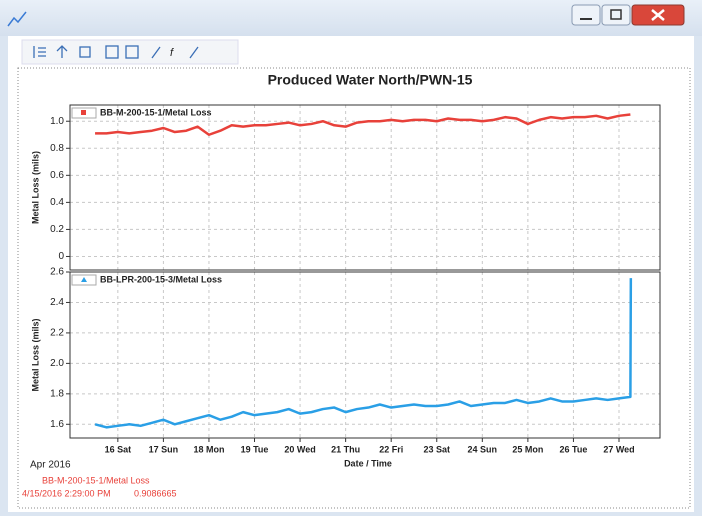  What do you see at coordinates (299, 449) in the screenshot?
I see `x-tick-label: 20 Wed` at bounding box center [299, 449].